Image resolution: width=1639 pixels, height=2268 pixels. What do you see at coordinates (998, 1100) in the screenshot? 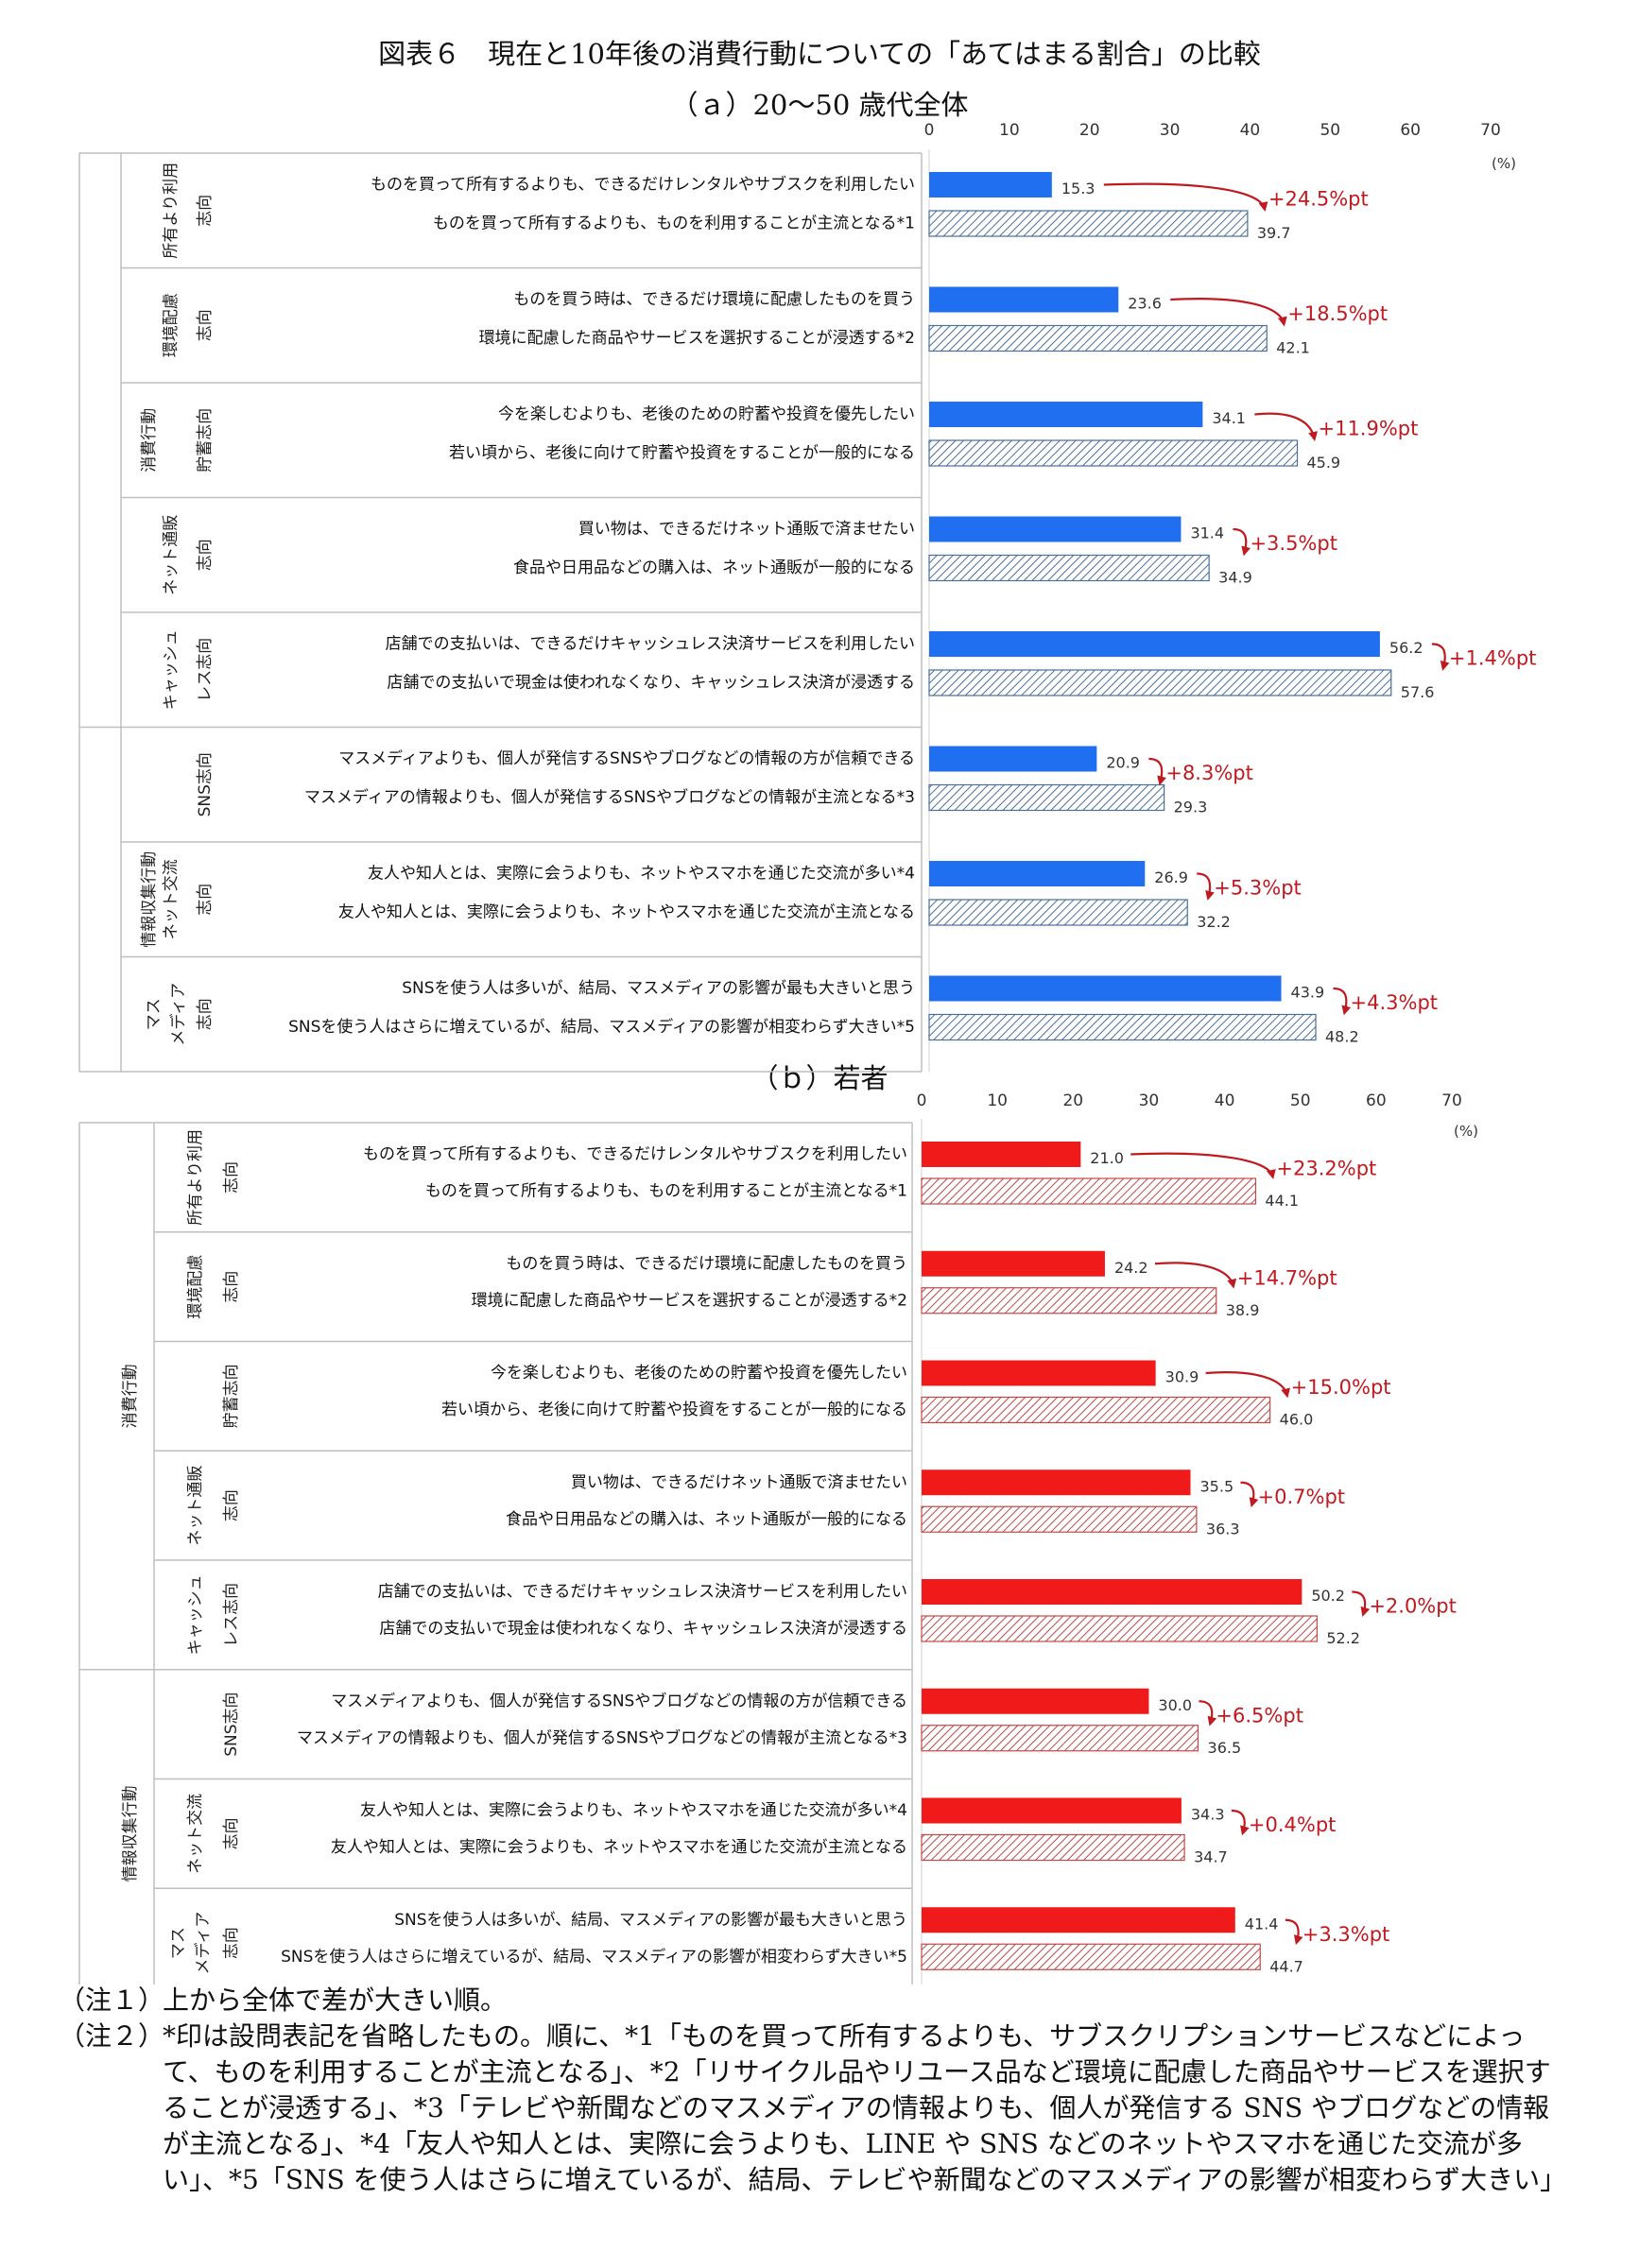
I see `panel-b-tick-label-1: 10` at bounding box center [998, 1100].